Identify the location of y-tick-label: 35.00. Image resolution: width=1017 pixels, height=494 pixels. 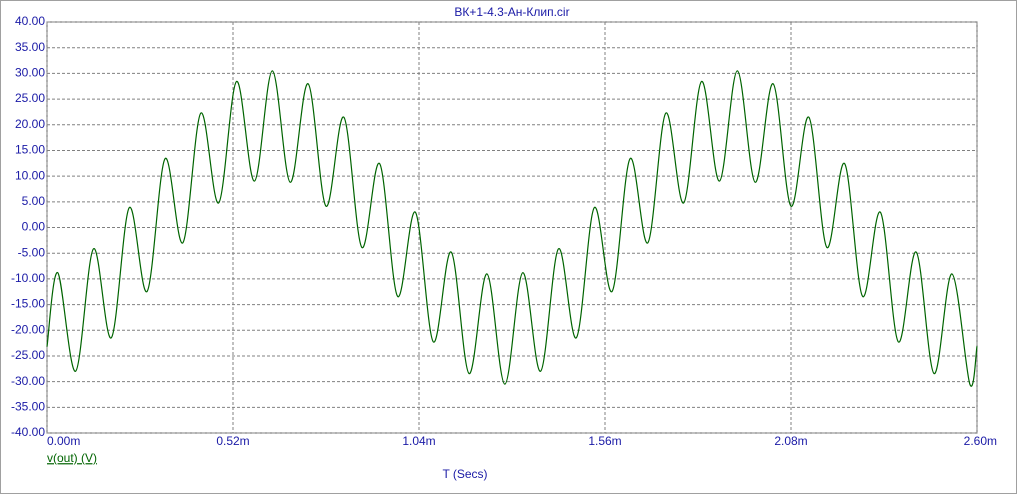
(30, 47).